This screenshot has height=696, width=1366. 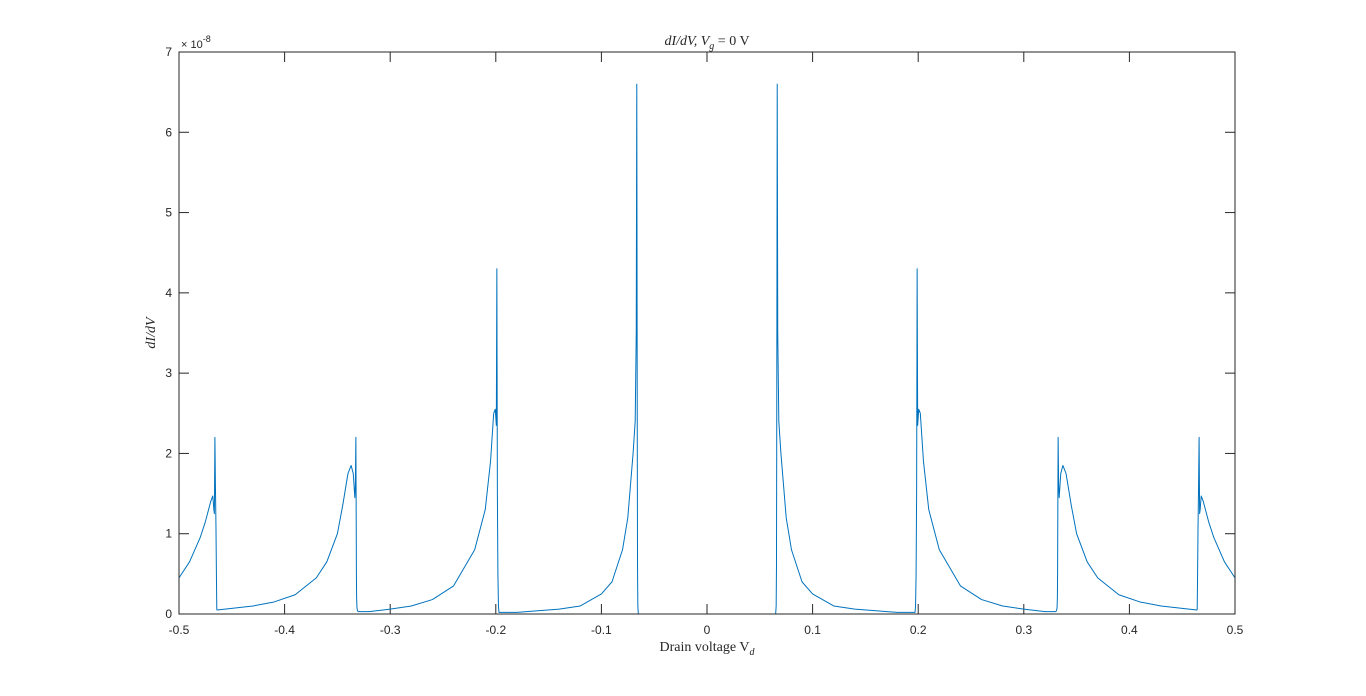 What do you see at coordinates (707, 630) in the screenshot?
I see `x-tick-label: 0` at bounding box center [707, 630].